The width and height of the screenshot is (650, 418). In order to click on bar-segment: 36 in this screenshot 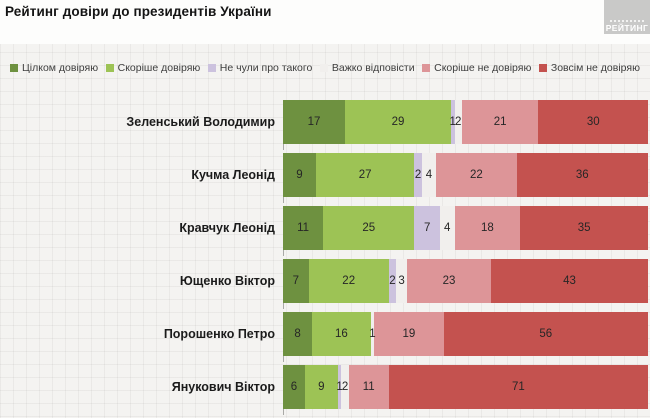, I will do `click(582, 175)`.